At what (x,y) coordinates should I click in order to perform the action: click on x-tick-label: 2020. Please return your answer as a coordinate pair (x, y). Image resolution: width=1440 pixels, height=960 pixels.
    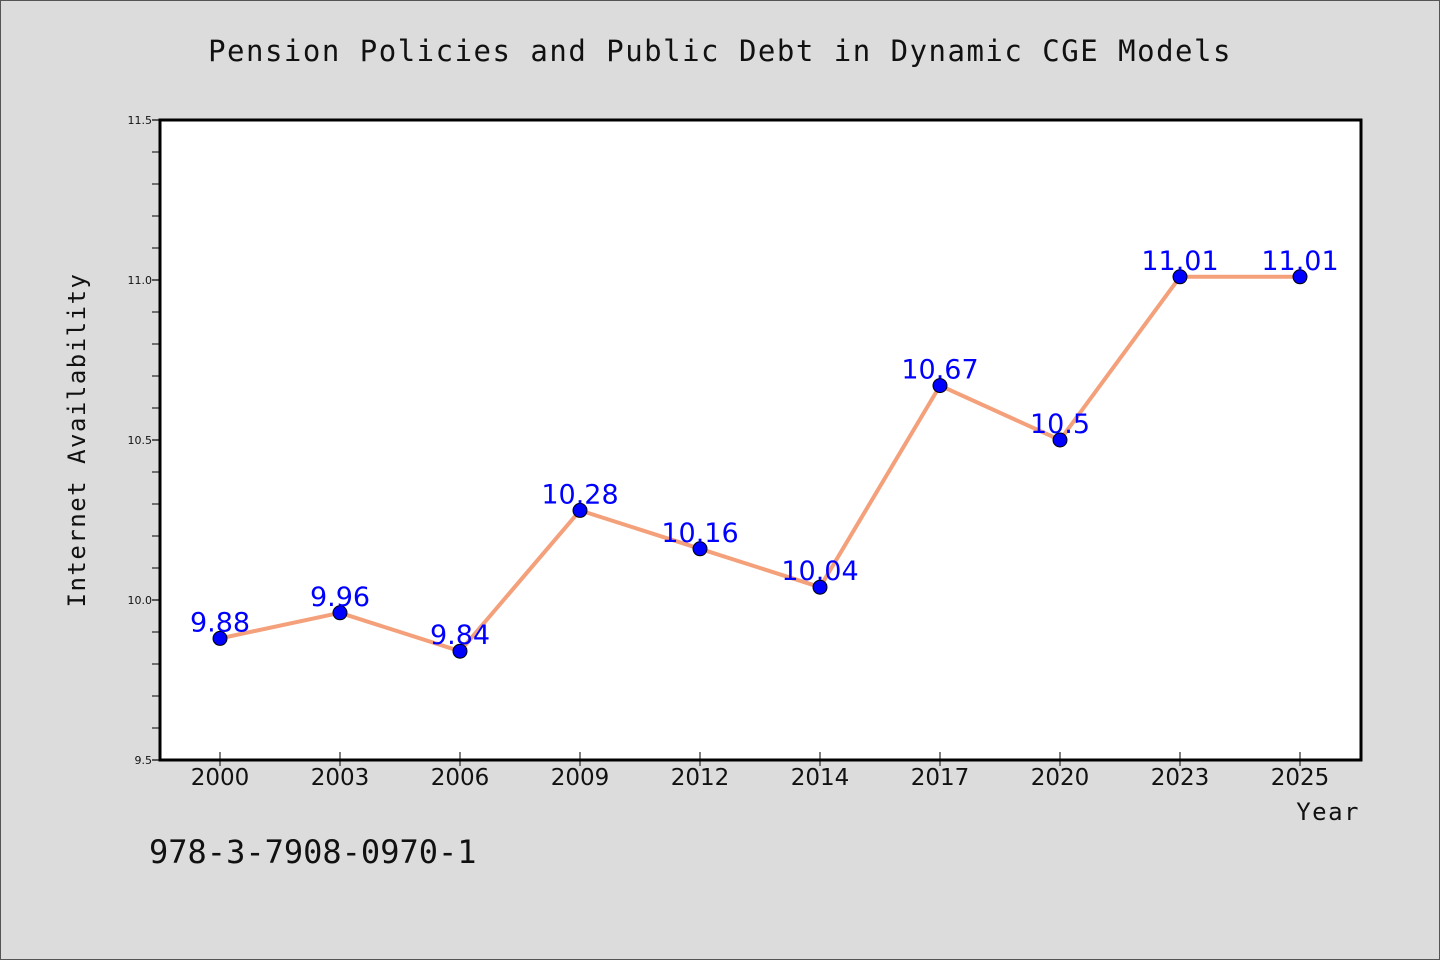
    Looking at the image, I should click on (1060, 778).